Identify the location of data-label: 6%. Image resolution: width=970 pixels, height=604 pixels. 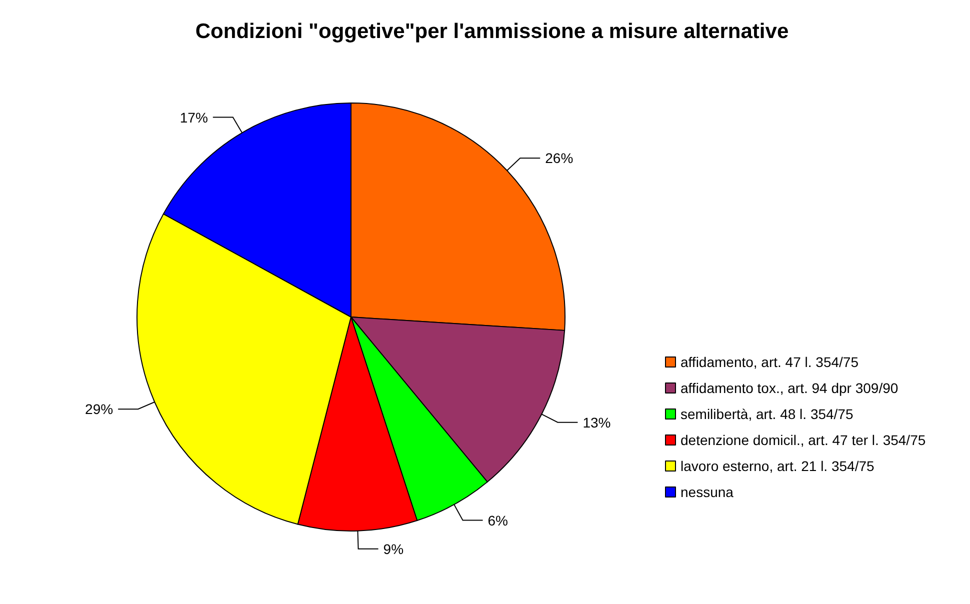
(498, 520).